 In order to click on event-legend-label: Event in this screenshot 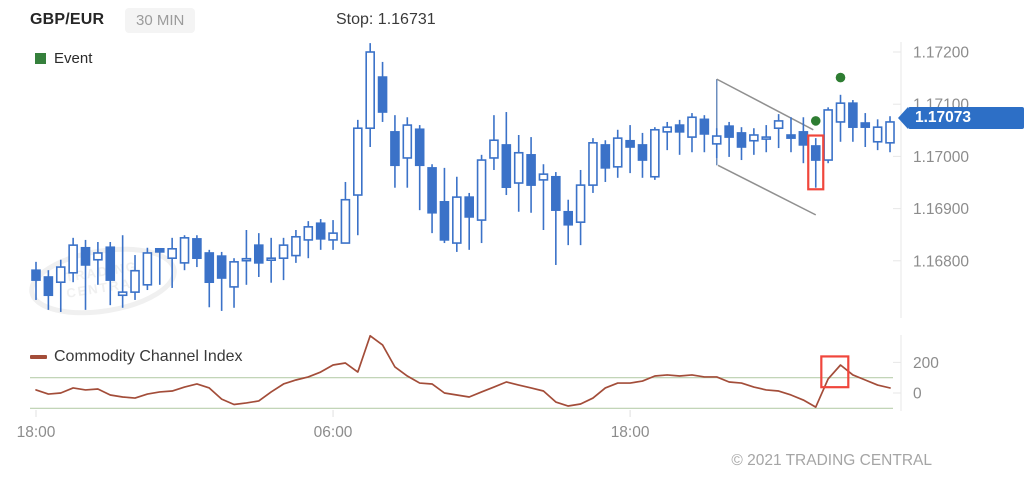, I will do `click(73, 58)`.